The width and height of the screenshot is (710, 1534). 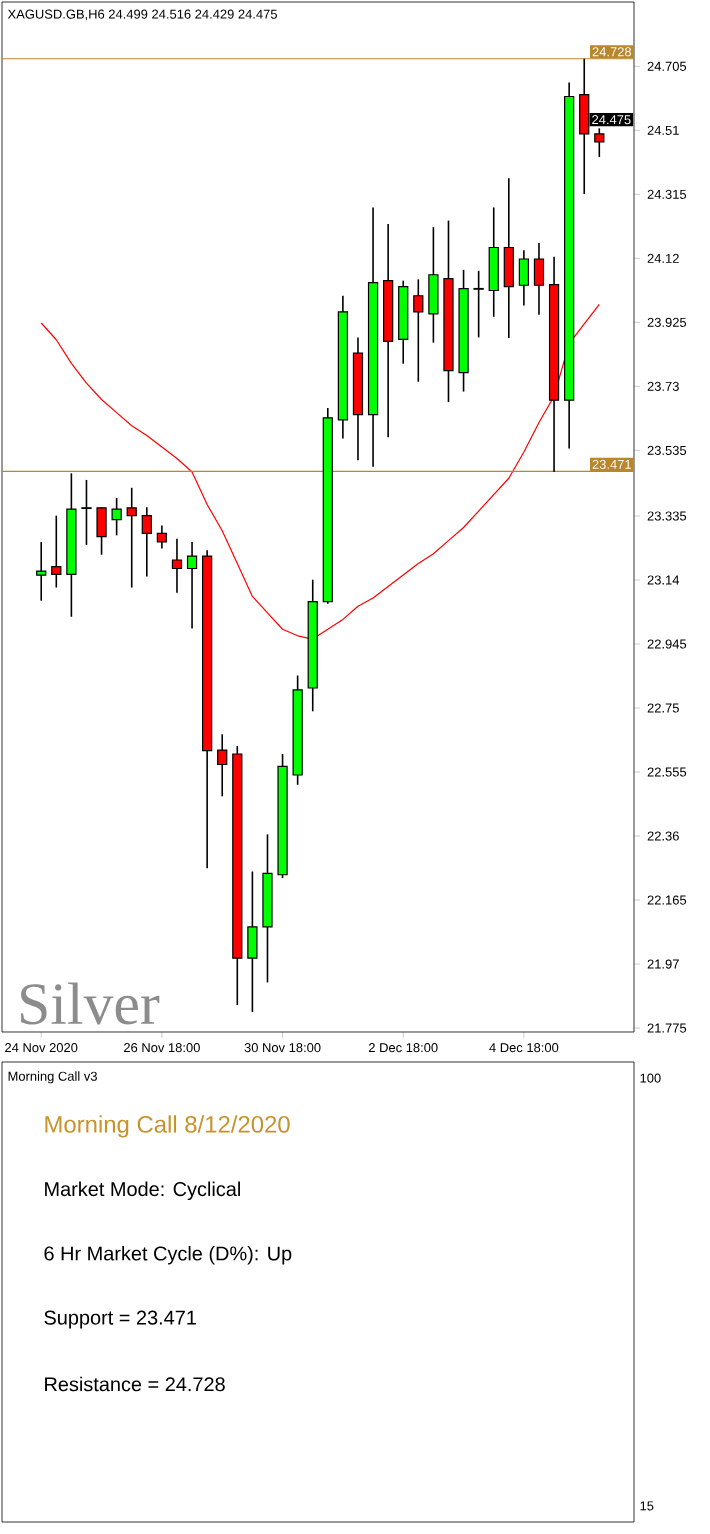 I want to click on text: 6 Hr Market Cycle (D%): Up, so click(x=168, y=1255).